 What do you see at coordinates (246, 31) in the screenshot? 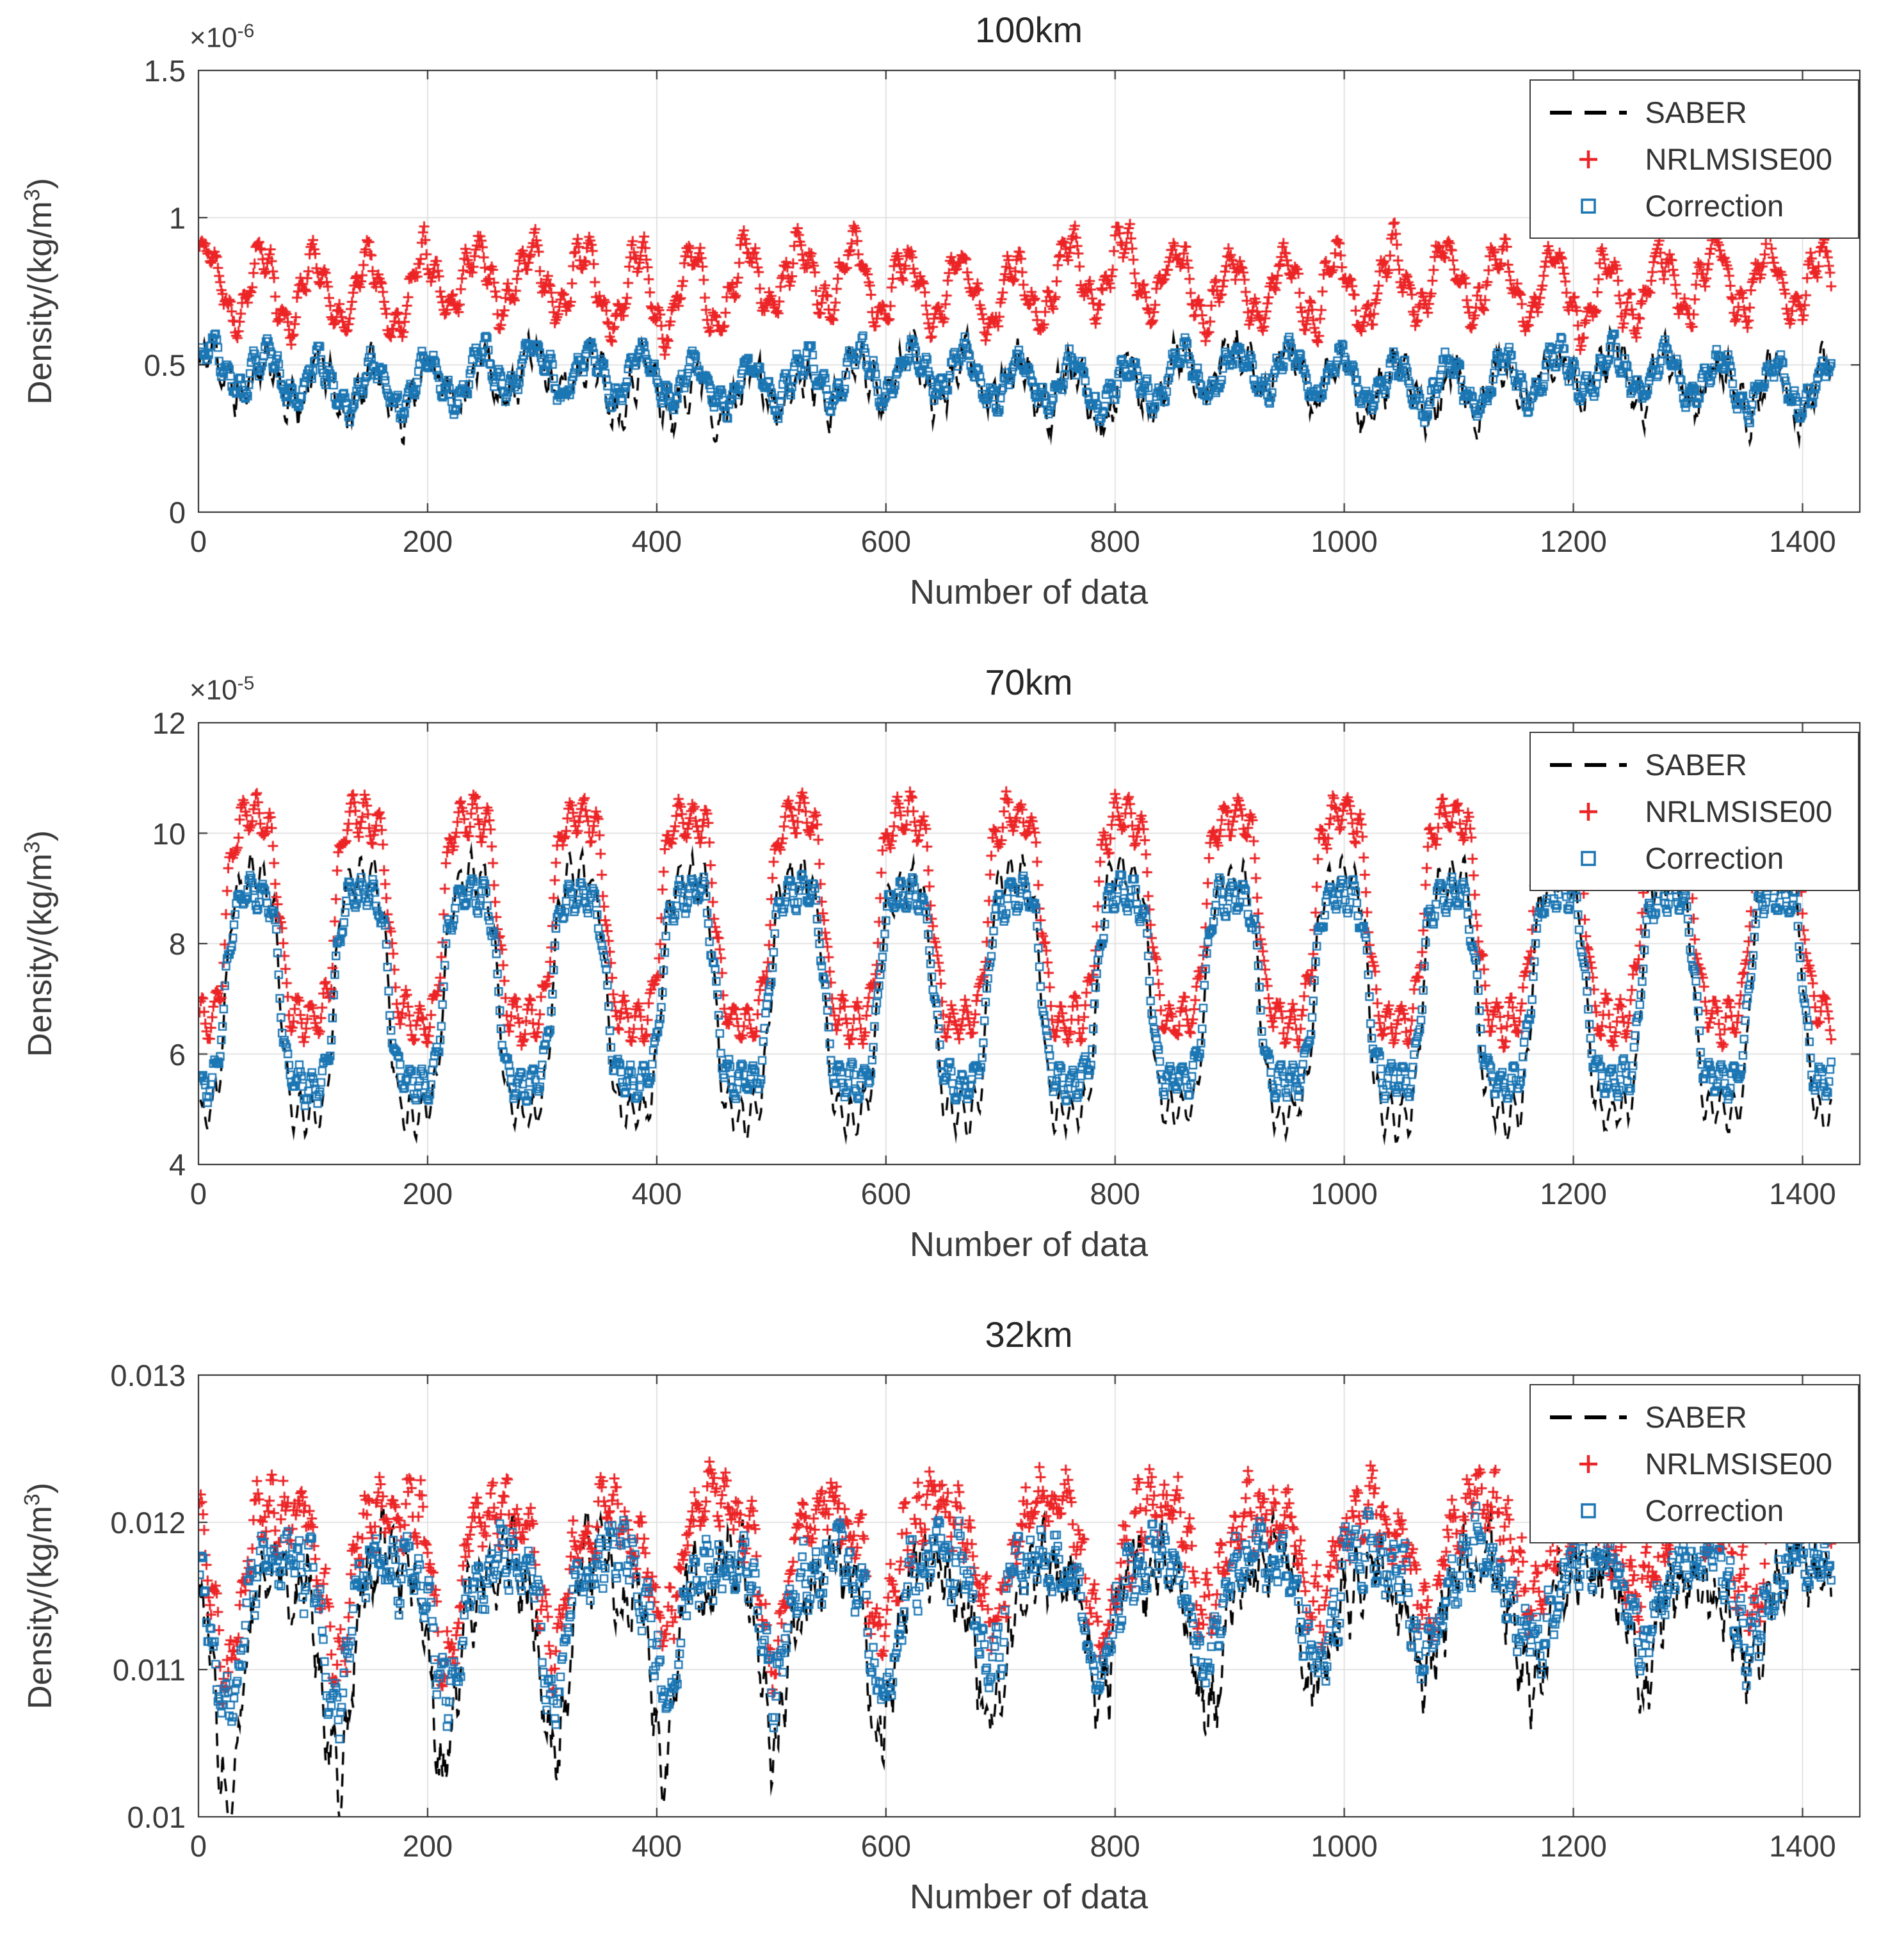
I see `exponent-power: -6` at bounding box center [246, 31].